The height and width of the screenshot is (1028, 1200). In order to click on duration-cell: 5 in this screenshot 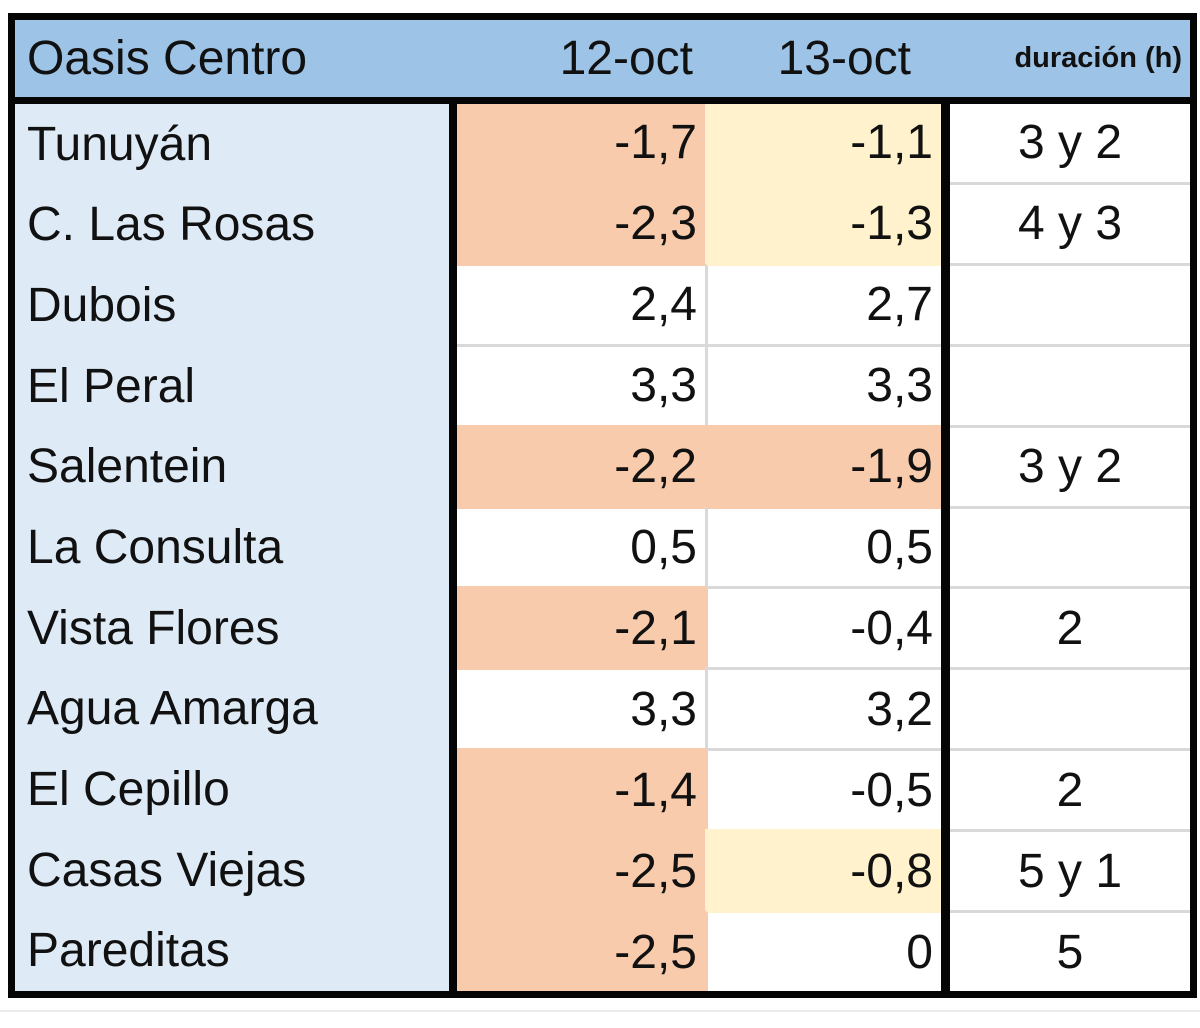, I will do `click(1070, 950)`.